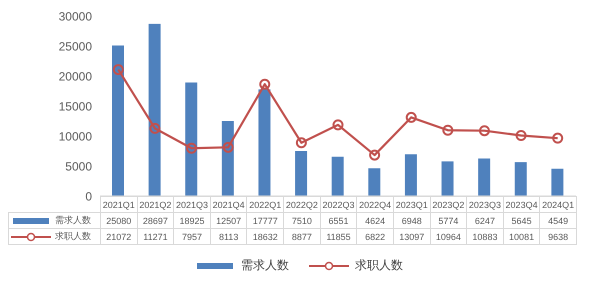 Image resolution: width=596 pixels, height=306 pixels. What do you see at coordinates (339, 204) in the screenshot?
I see `x-tick-label: 2022Q3` at bounding box center [339, 204].